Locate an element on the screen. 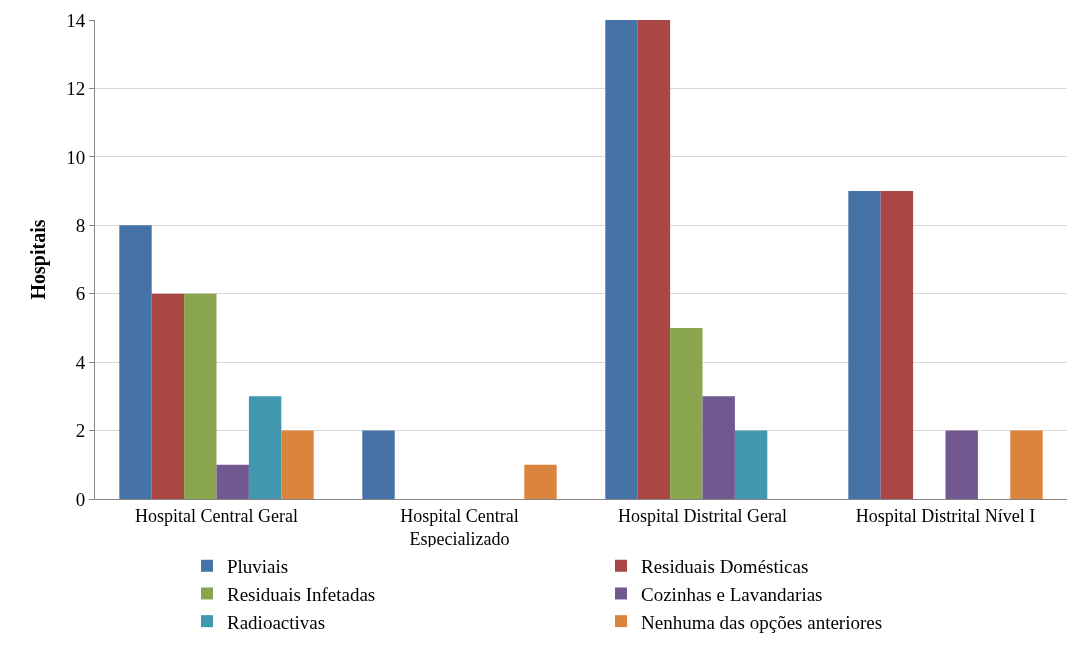  legend-label: Nenhuma das opções anteriores is located at coordinates (762, 622).